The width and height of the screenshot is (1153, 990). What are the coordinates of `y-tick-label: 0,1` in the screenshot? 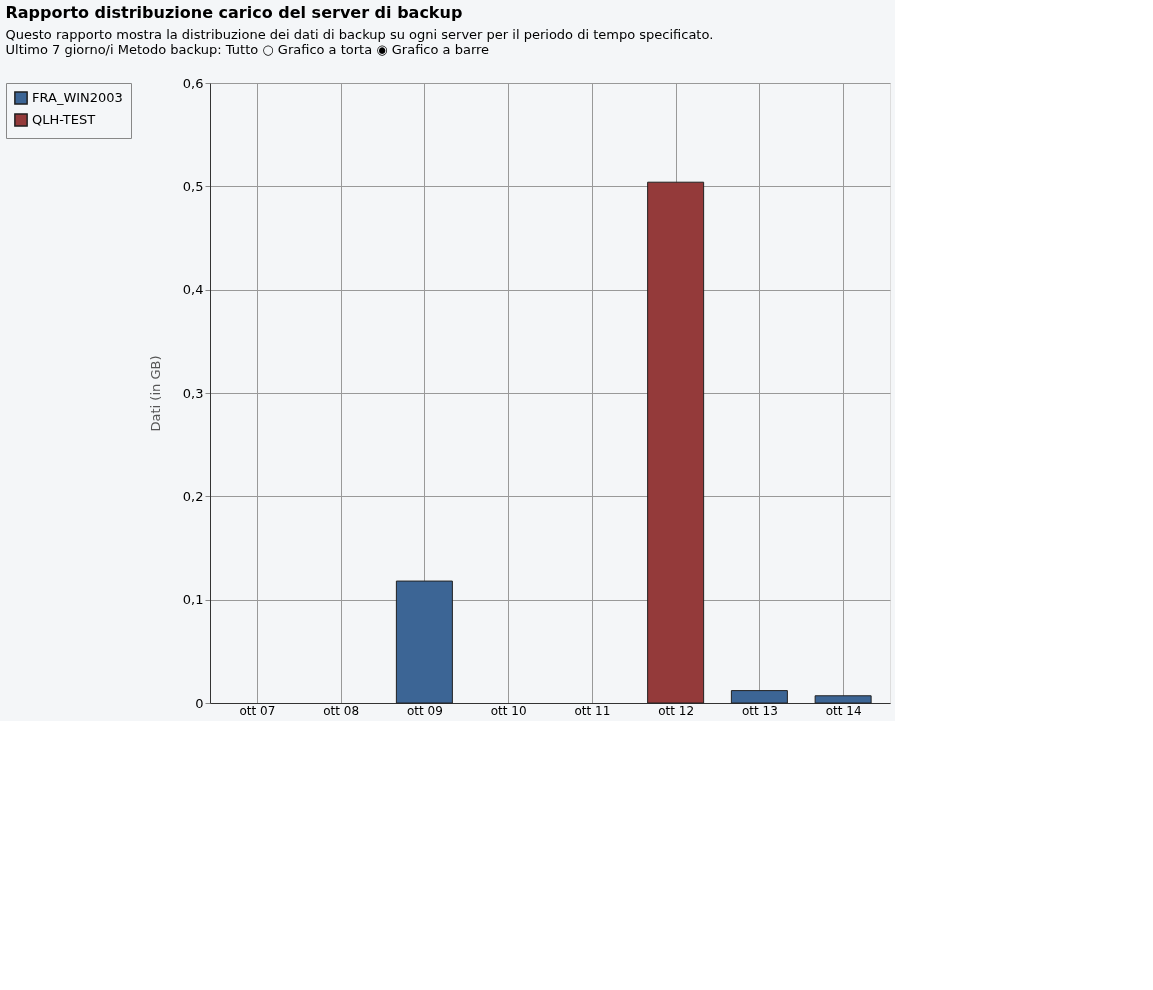 It's located at (193, 600).